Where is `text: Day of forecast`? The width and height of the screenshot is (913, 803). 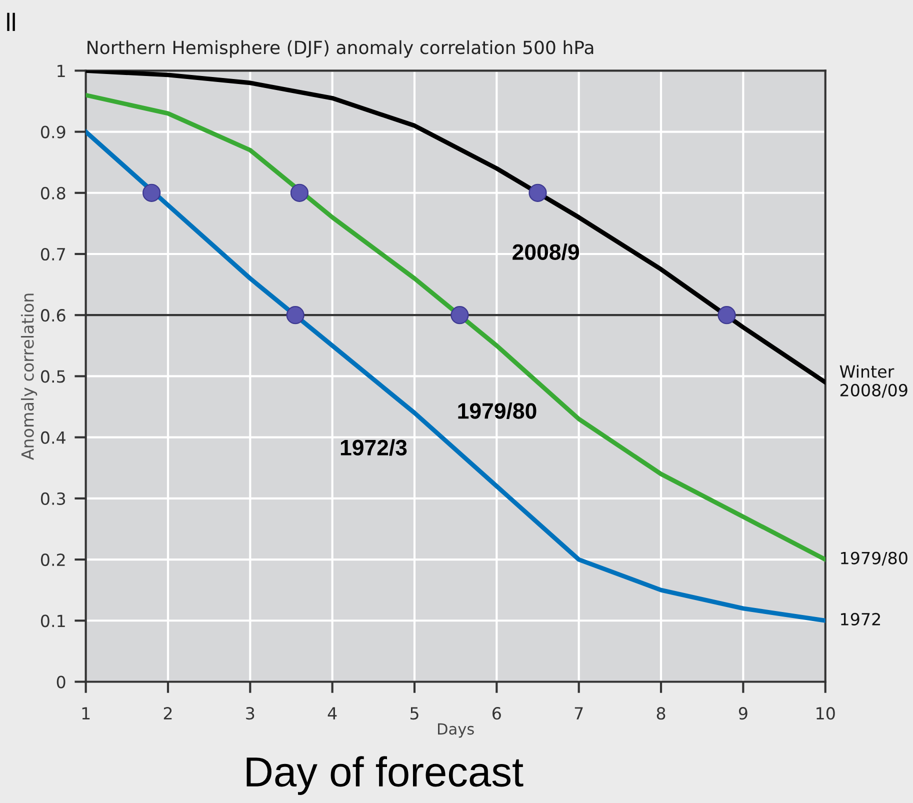 text: Day of forecast is located at coordinates (385, 775).